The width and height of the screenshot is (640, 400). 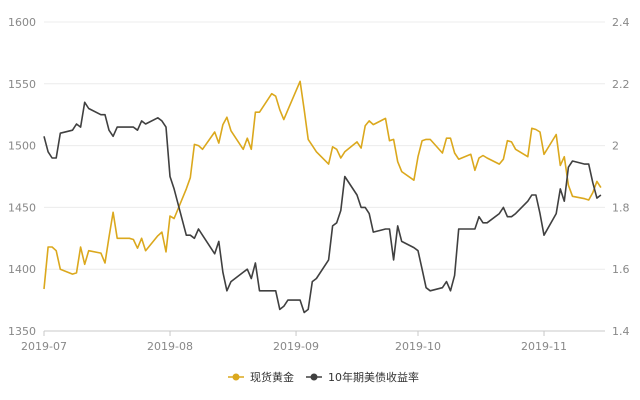 I want to click on legend-label-gold: 现货黄金, so click(x=272, y=377).